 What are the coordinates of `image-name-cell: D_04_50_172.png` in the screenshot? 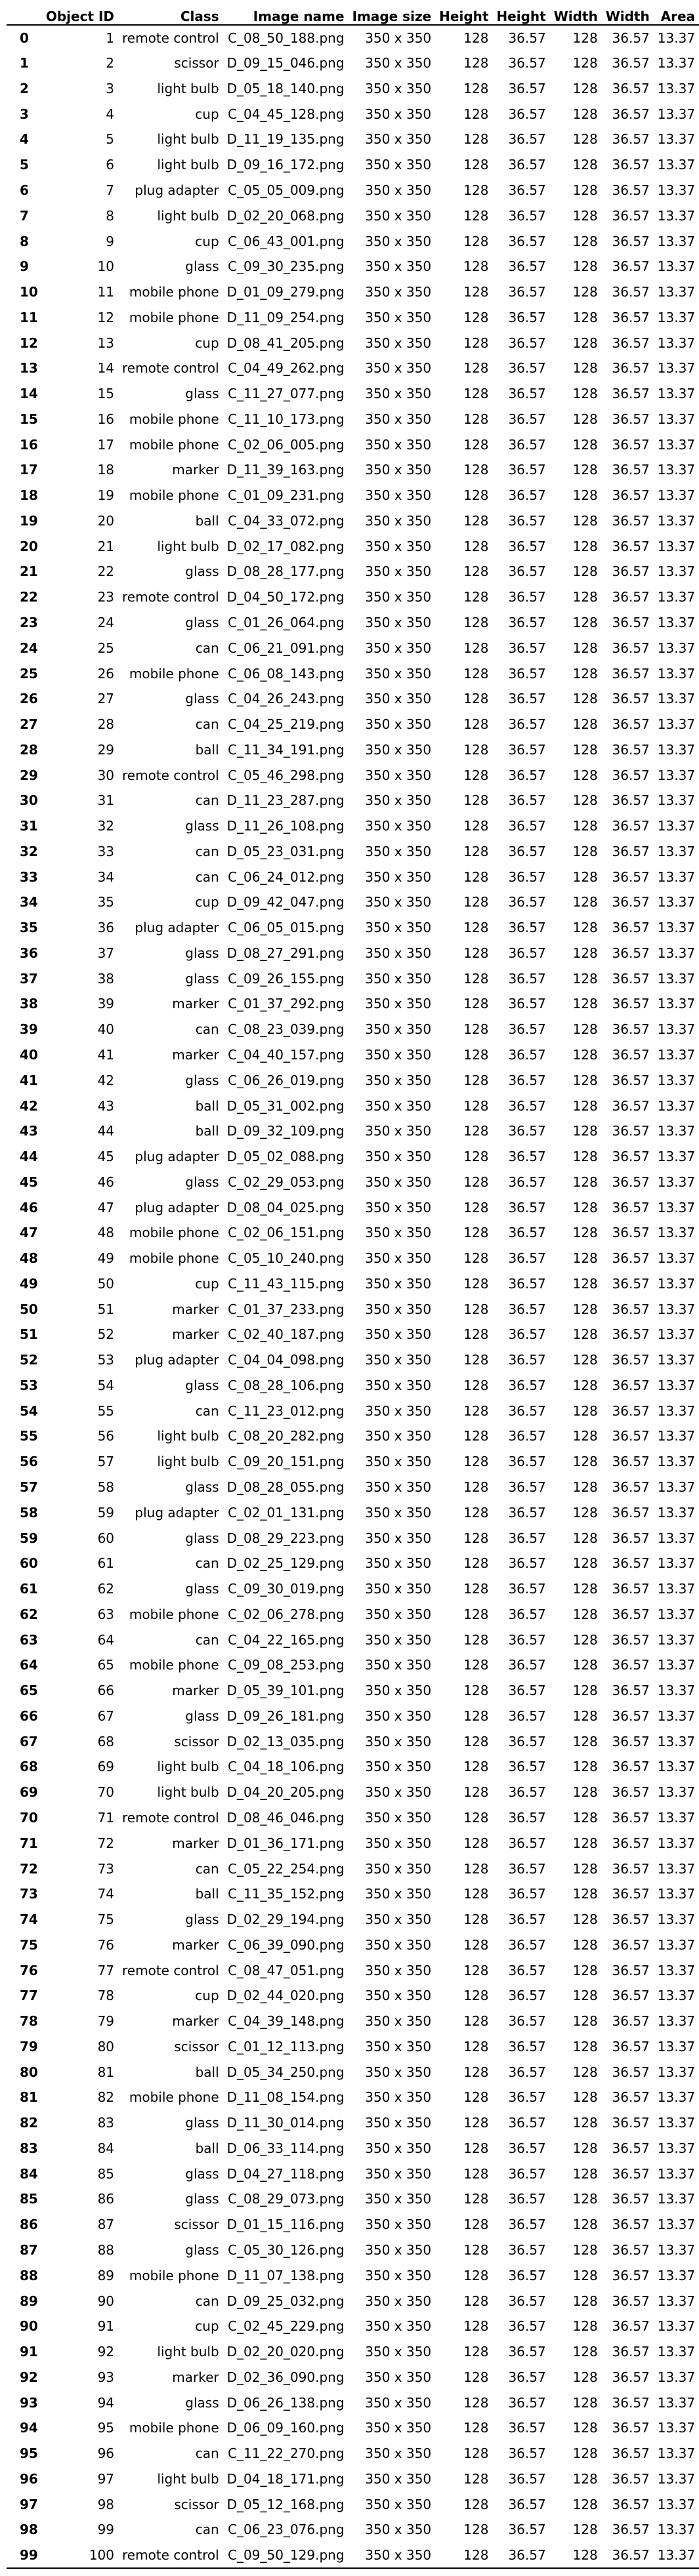 It's located at (285, 597).